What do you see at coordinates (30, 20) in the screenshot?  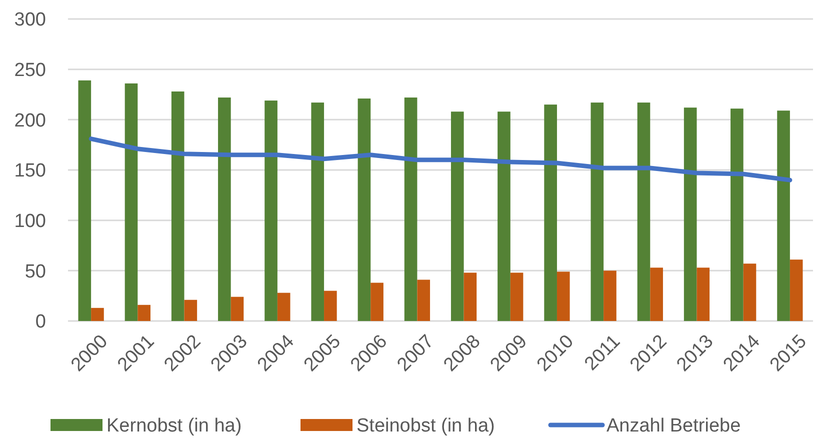 I see `y-tick-label: 300` at bounding box center [30, 20].